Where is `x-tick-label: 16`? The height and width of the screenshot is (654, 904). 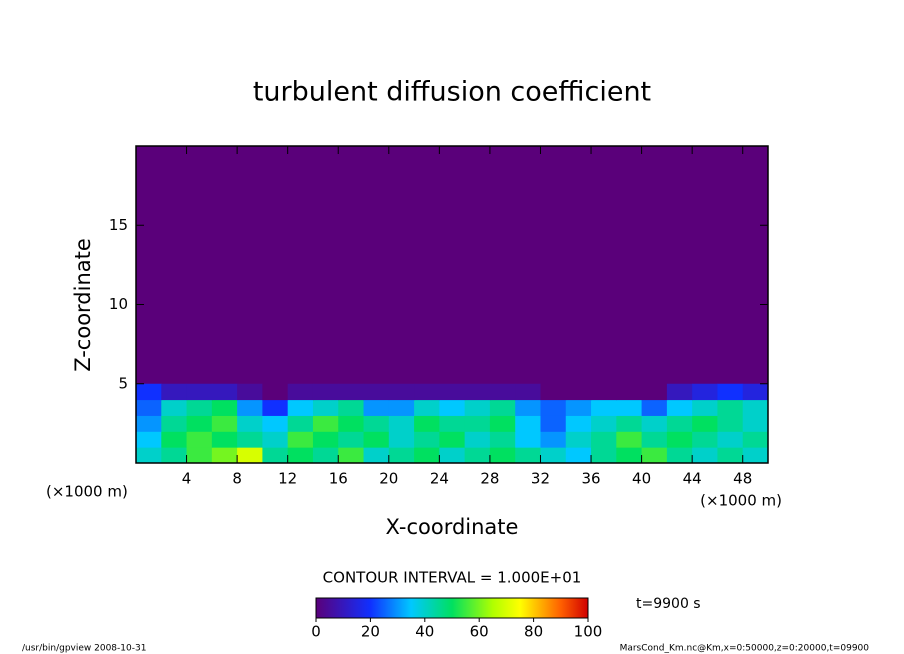
x-tick-label: 16 is located at coordinates (338, 479).